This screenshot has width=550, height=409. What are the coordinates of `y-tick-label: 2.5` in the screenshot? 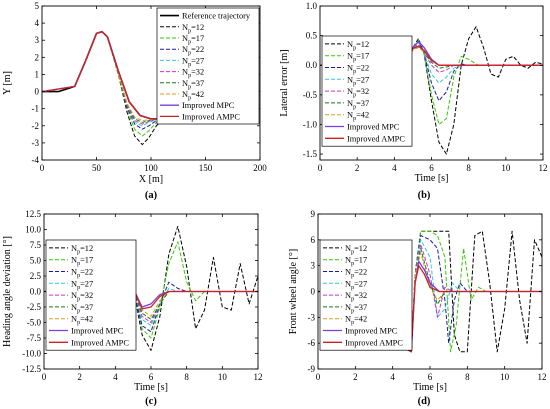 It's located at (36, 276).